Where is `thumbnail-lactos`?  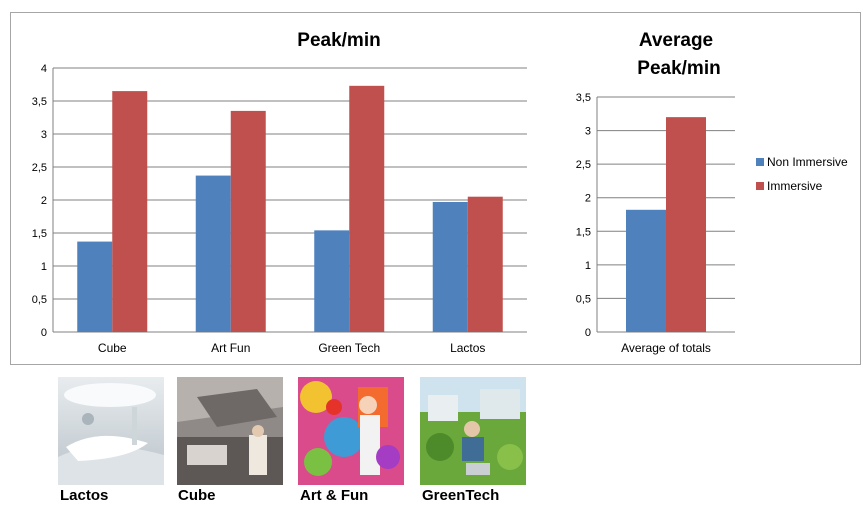
thumbnail-lactos is located at coordinates (111, 431).